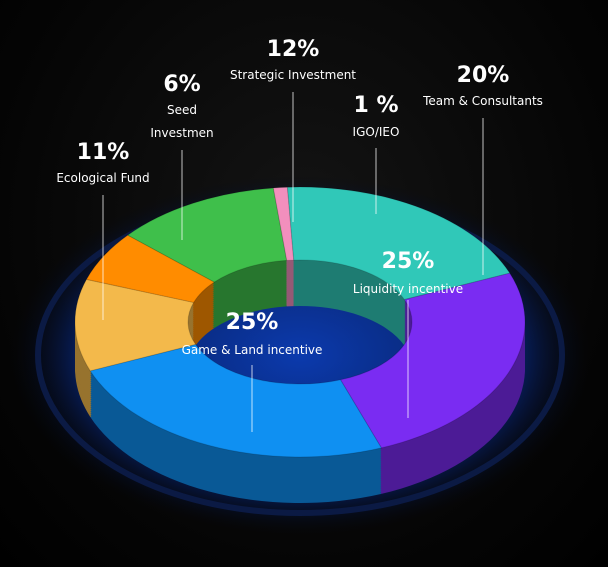  I want to click on category-label: Seed Investmen, so click(182, 121).